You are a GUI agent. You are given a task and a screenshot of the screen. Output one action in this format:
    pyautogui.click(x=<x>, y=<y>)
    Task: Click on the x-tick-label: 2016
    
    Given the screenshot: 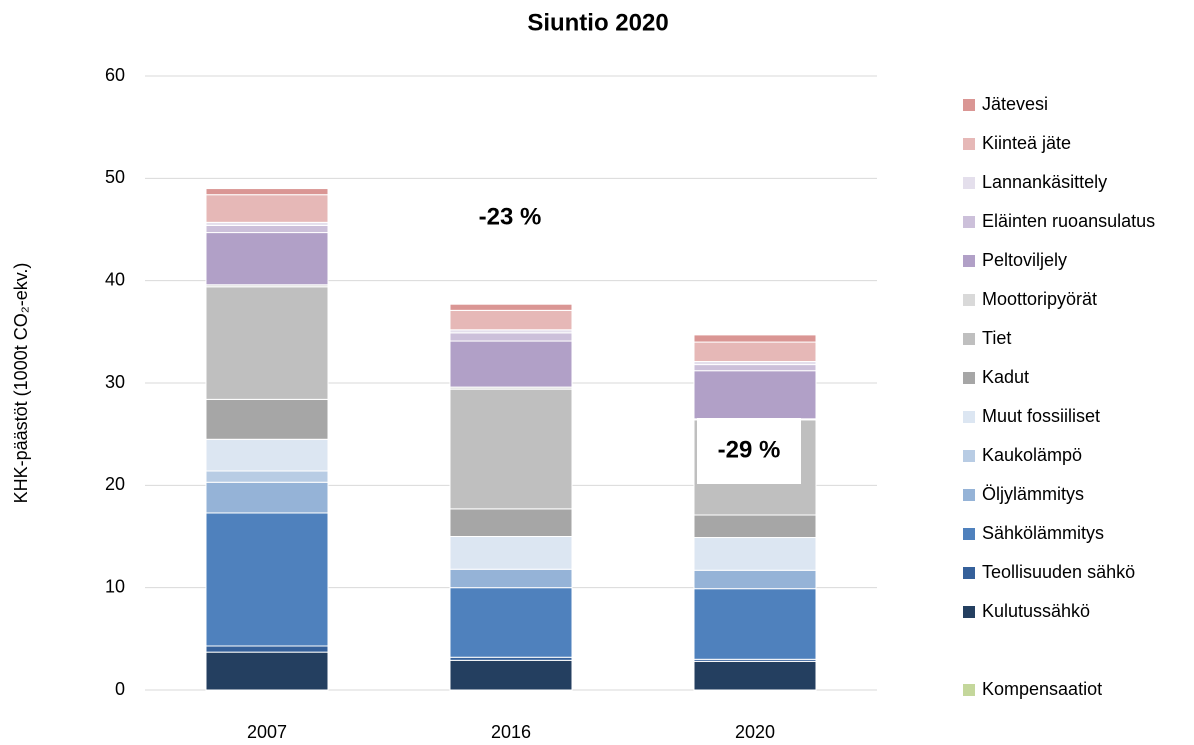 What is the action you would take?
    pyautogui.click(x=511, y=732)
    